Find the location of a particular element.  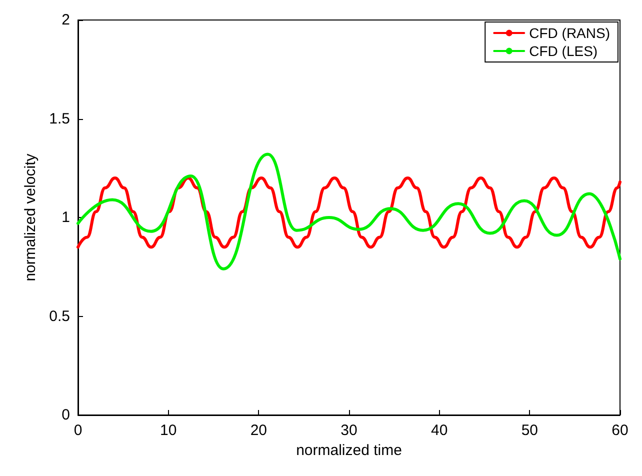

x-axis-title: normalized time is located at coordinates (349, 450).